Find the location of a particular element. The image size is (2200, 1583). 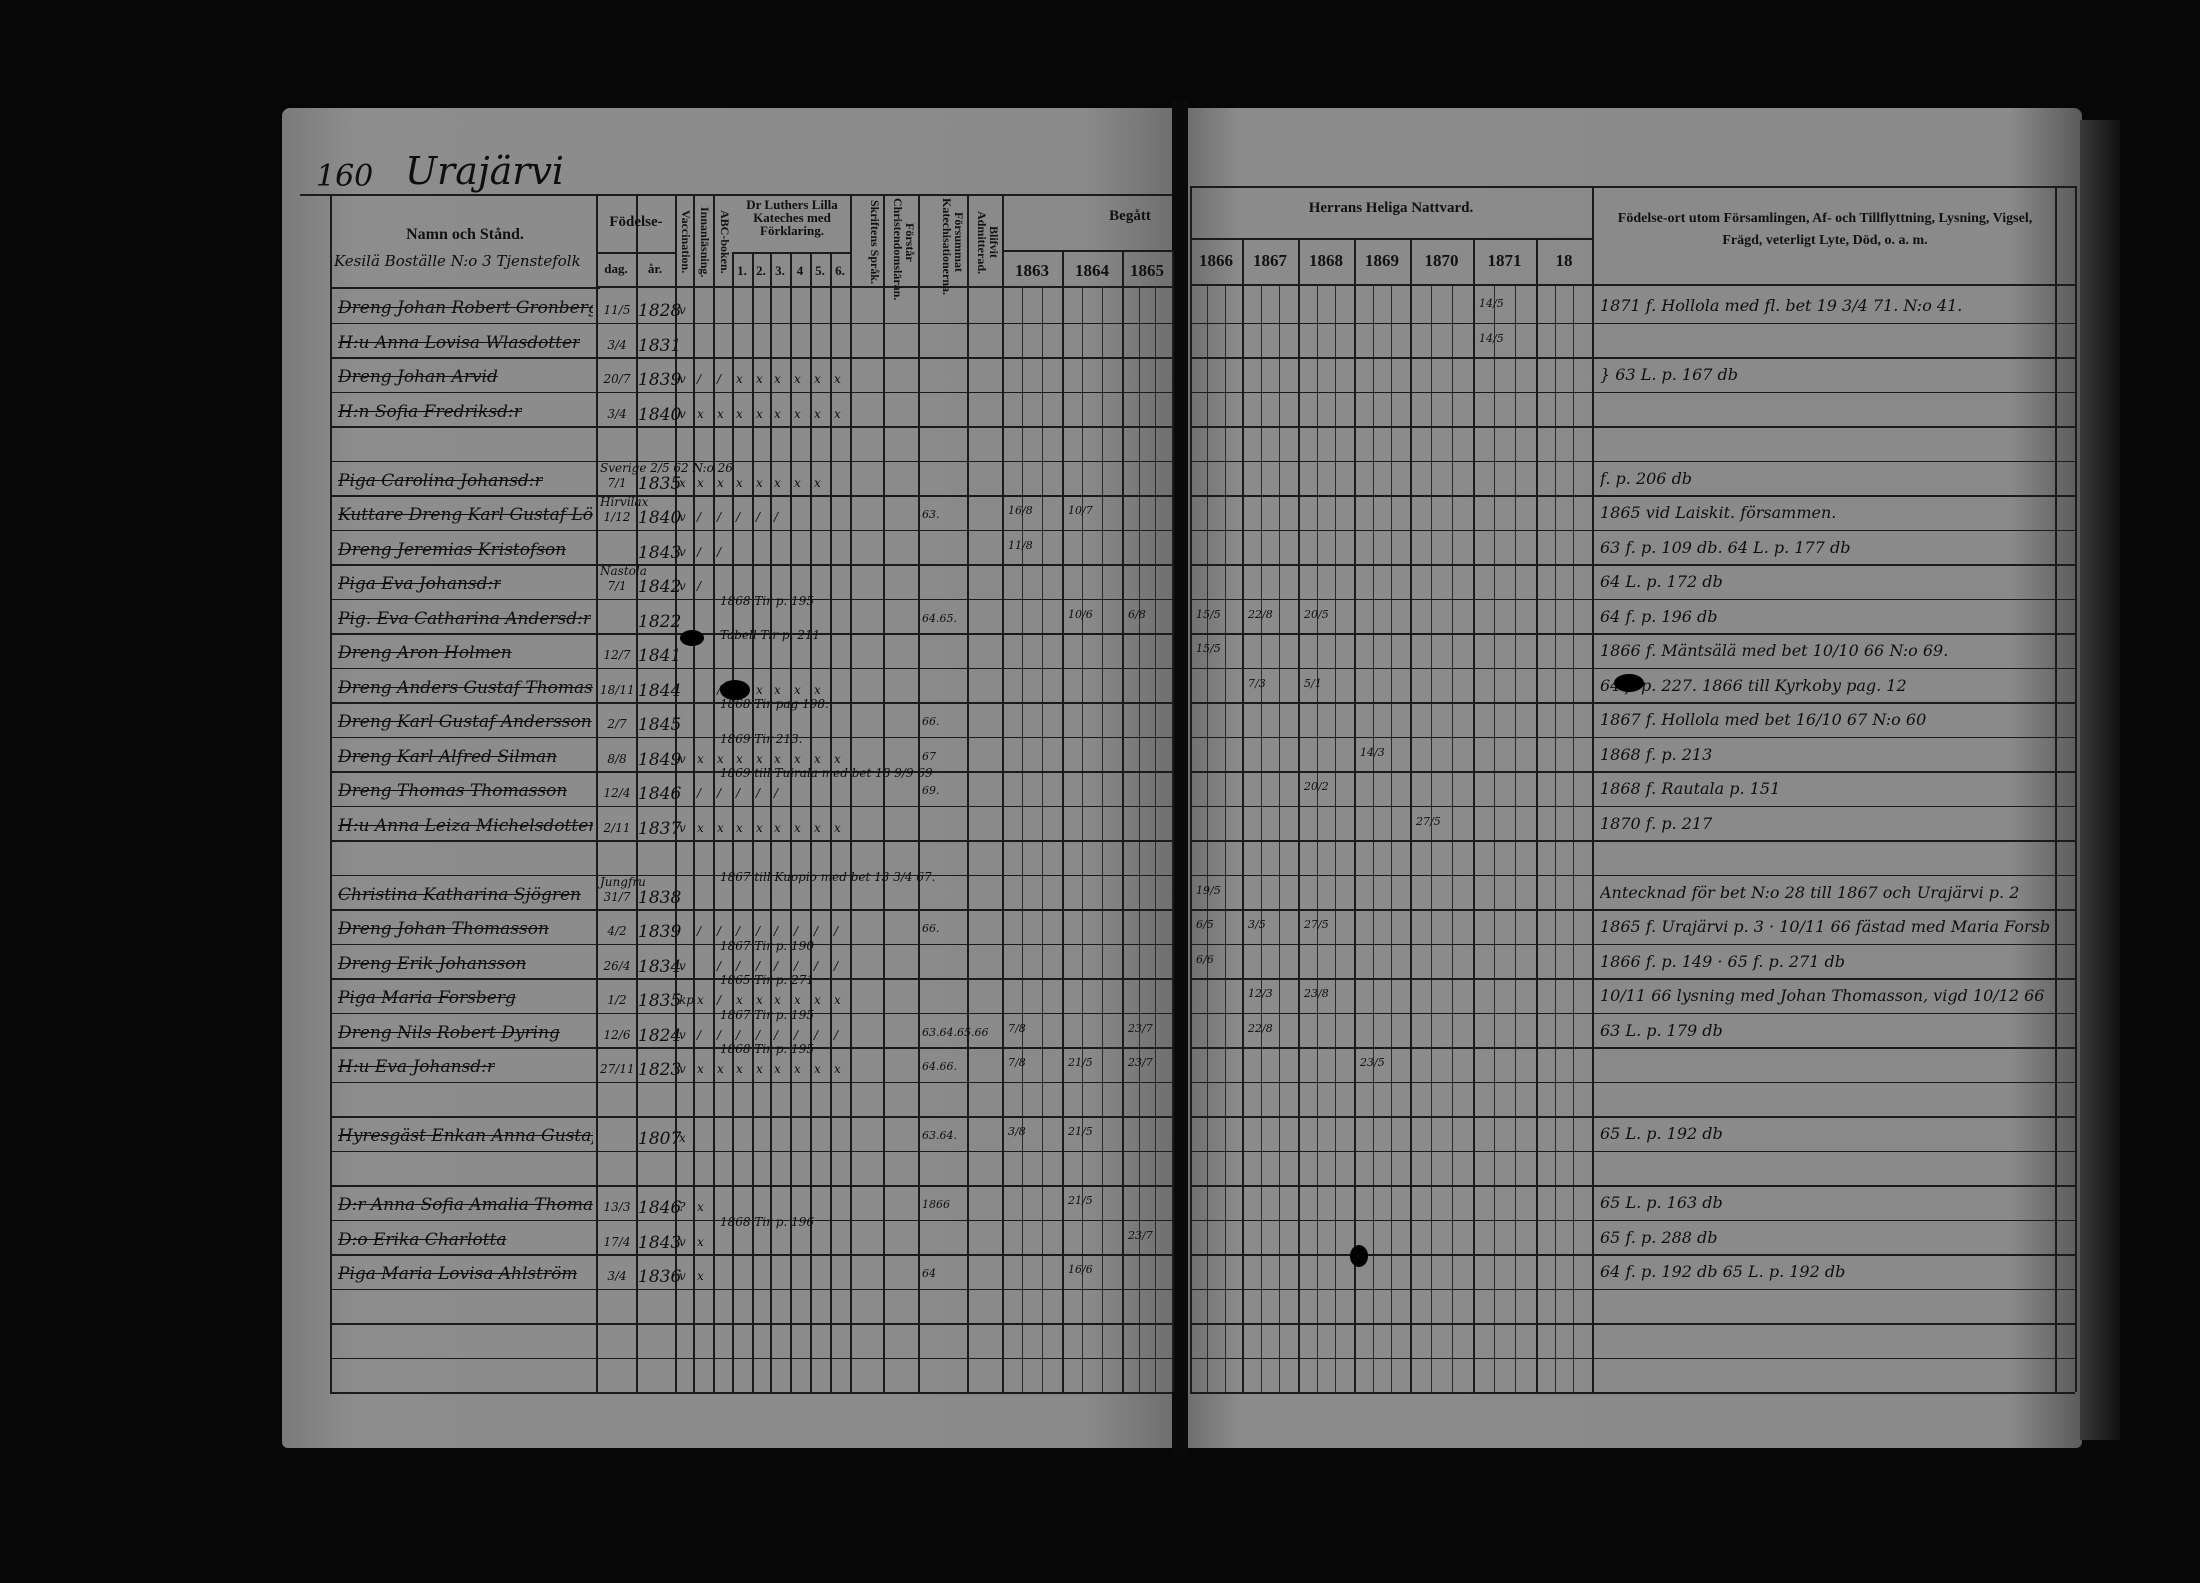

communion-date: 23/5 is located at coordinates (1372, 1062).